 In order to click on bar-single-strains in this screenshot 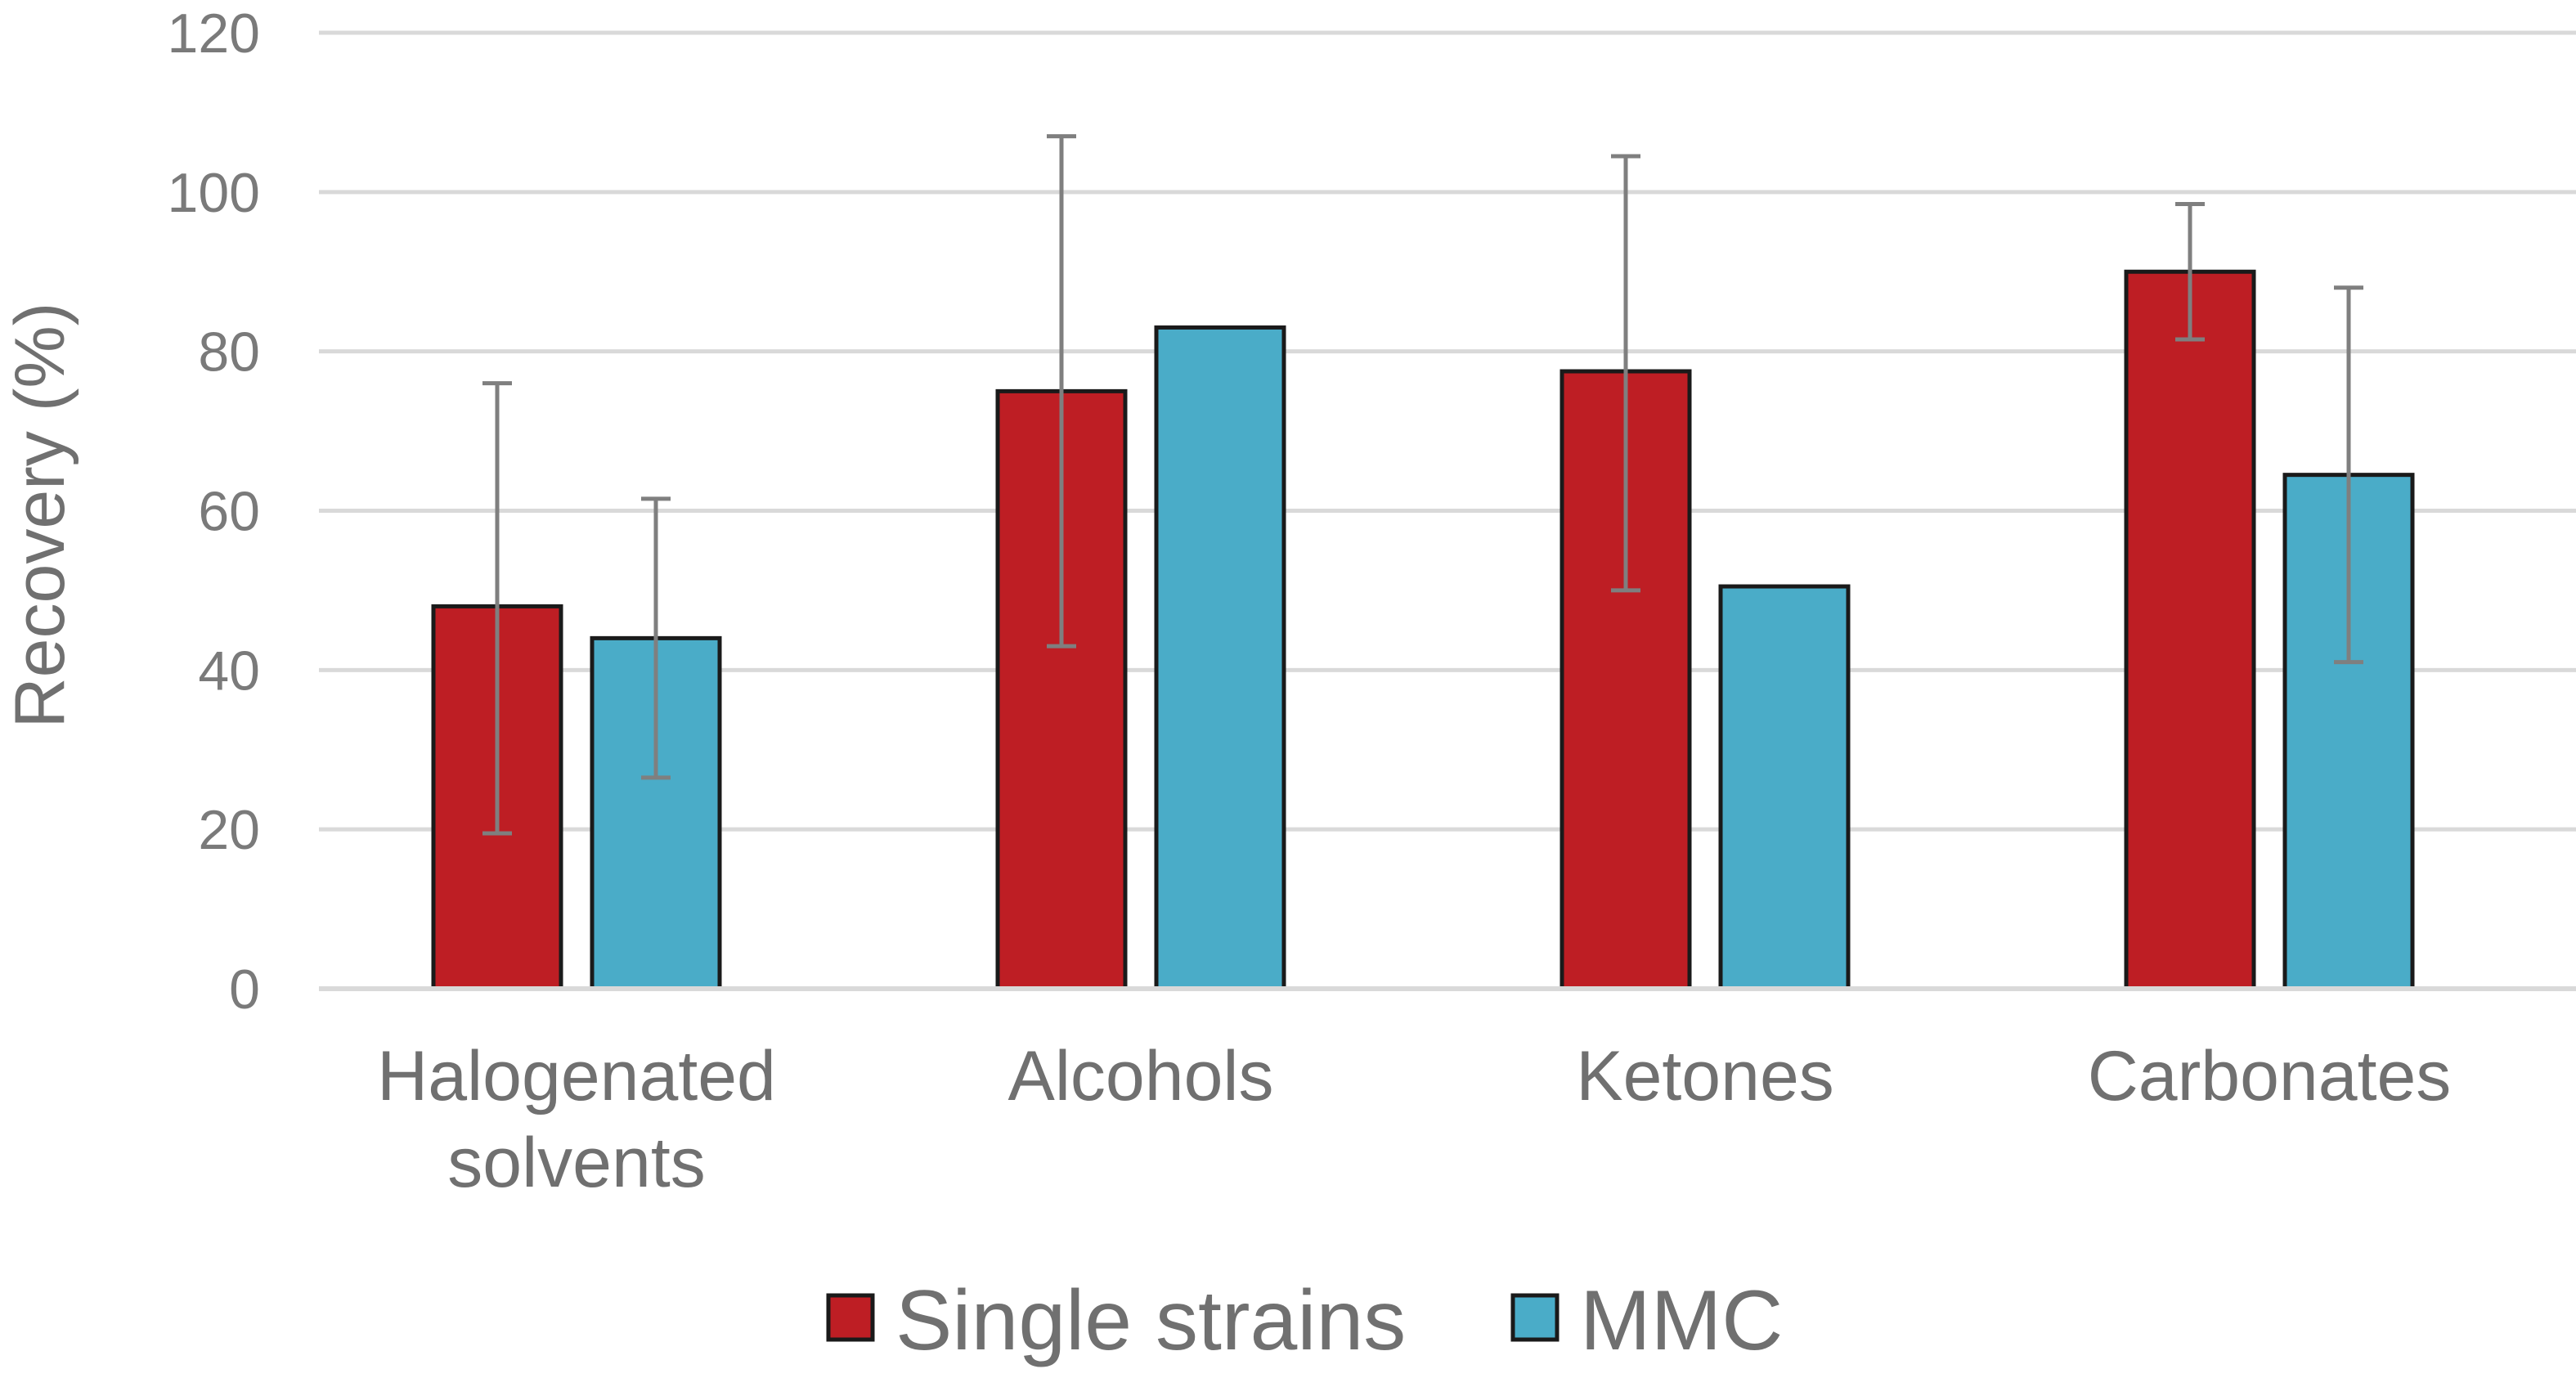, I will do `click(2190, 630)`.